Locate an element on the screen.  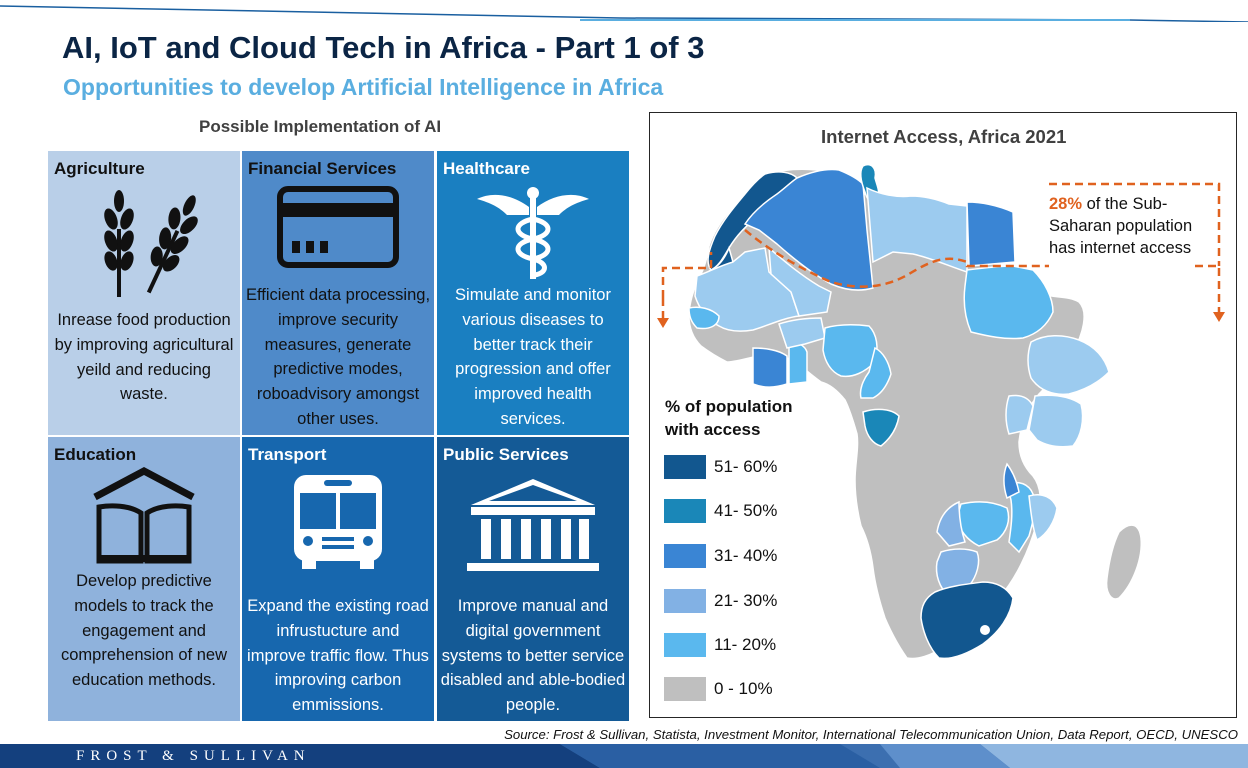
government-building-icon is located at coordinates (533, 530).